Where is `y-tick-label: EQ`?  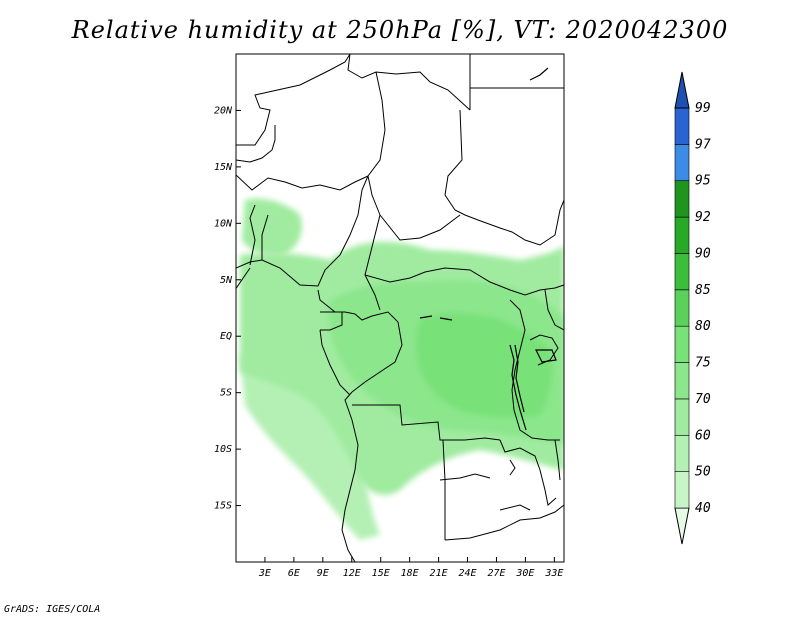
y-tick-label: EQ is located at coordinates (226, 336).